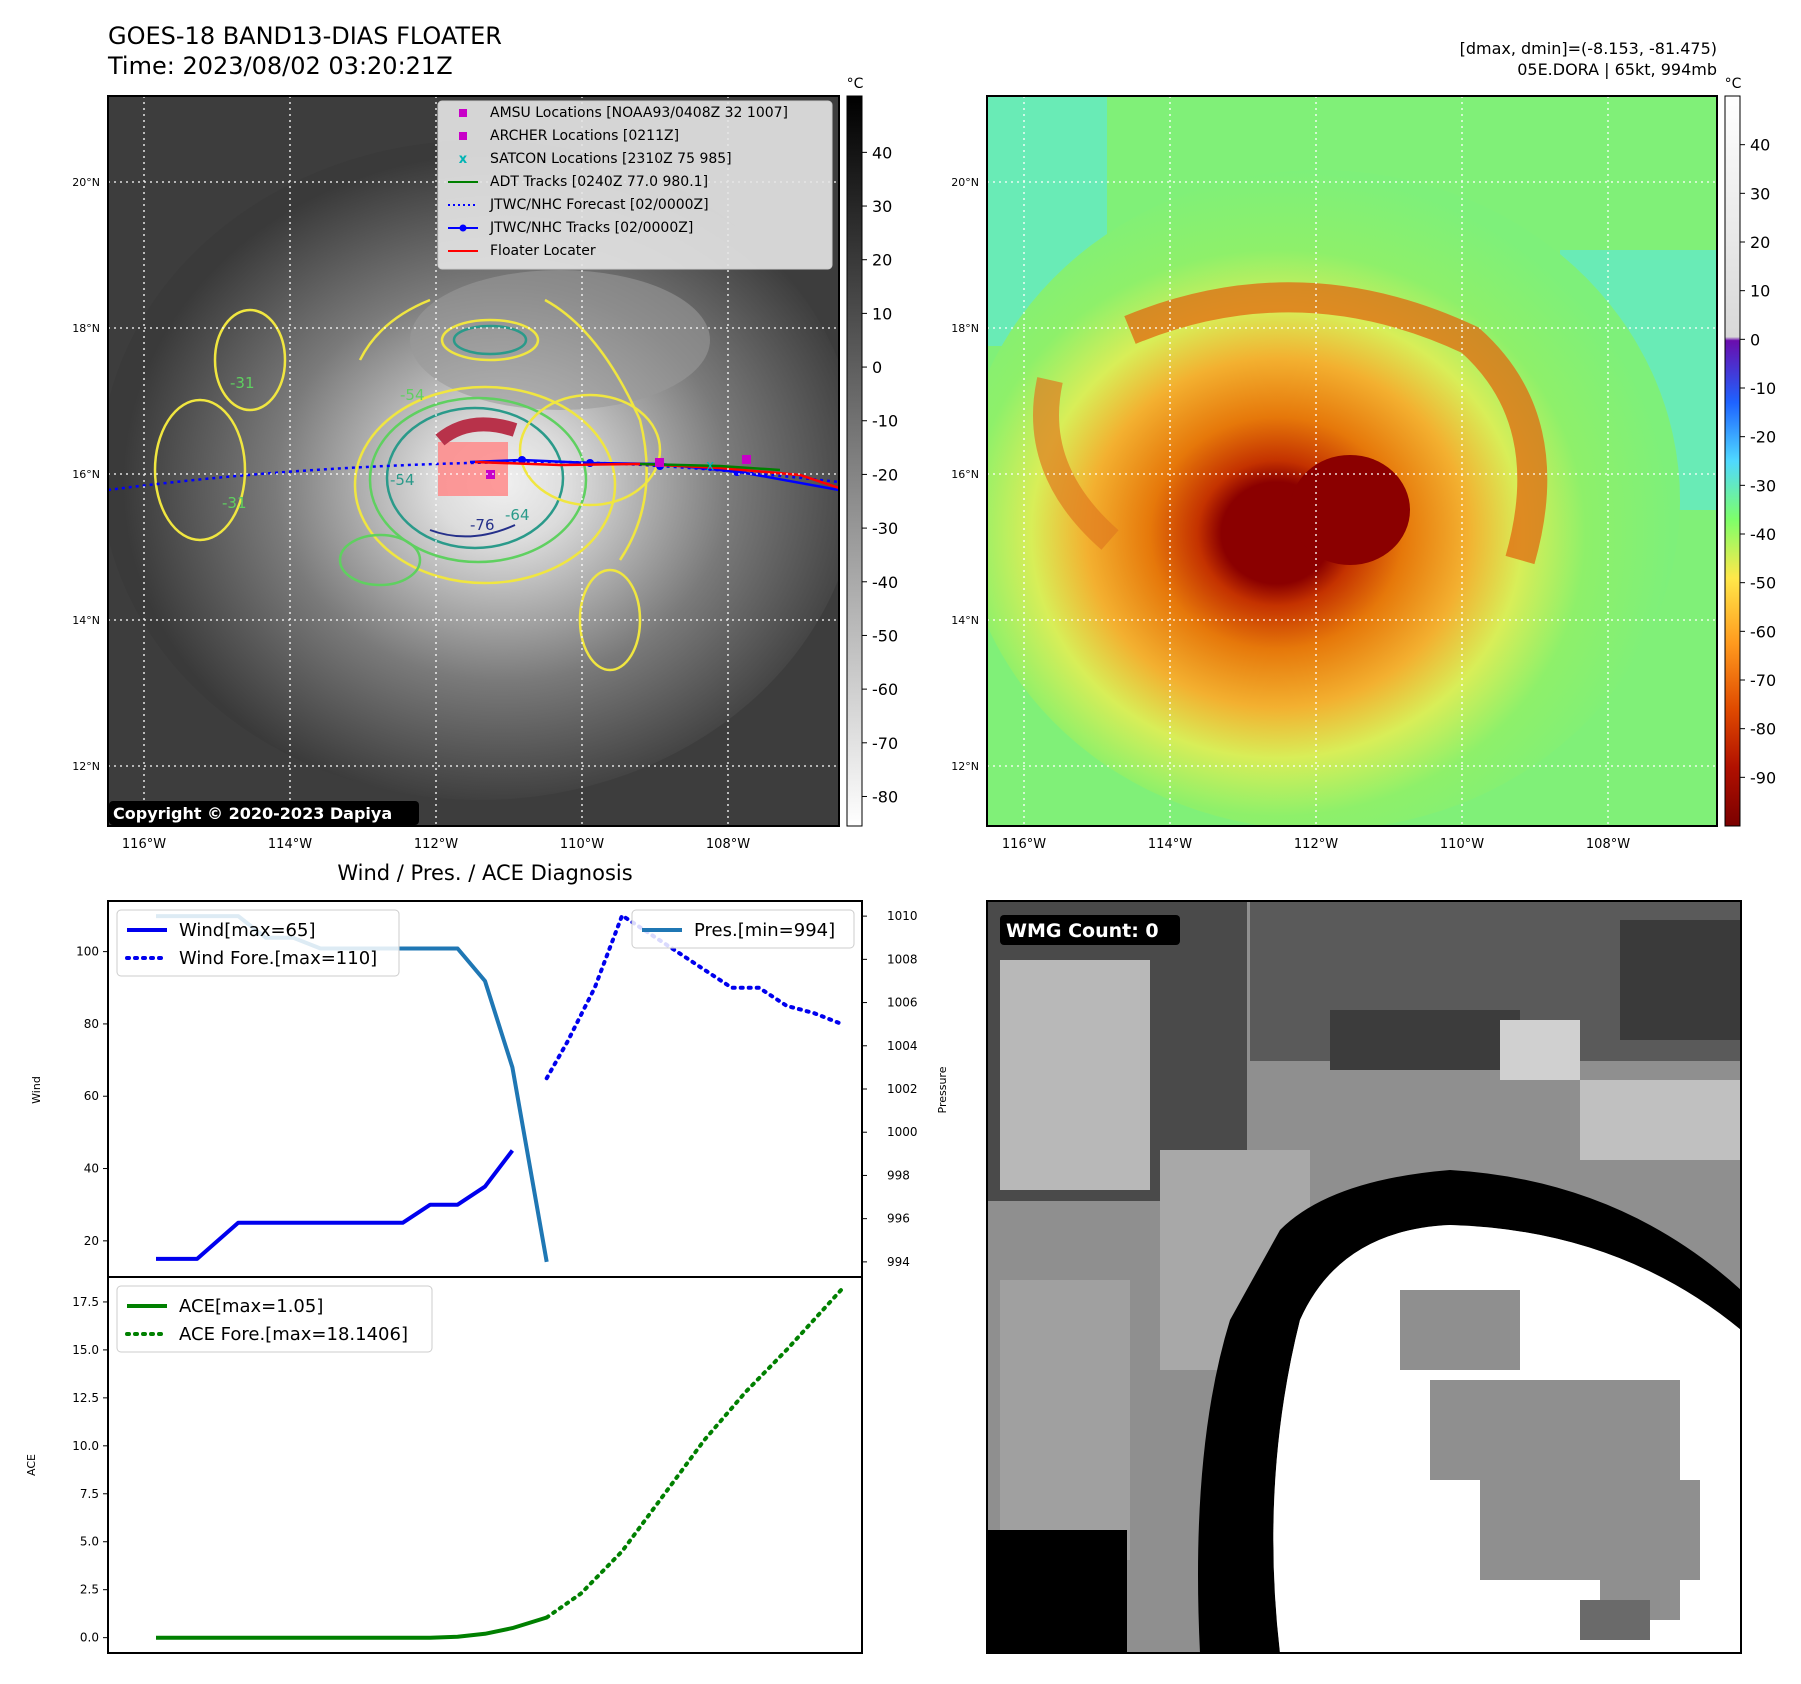 This screenshot has height=1684, width=1801. Describe the element at coordinates (86, 620) in the screenshot. I see `ir-lat-tick: 14°N` at that location.